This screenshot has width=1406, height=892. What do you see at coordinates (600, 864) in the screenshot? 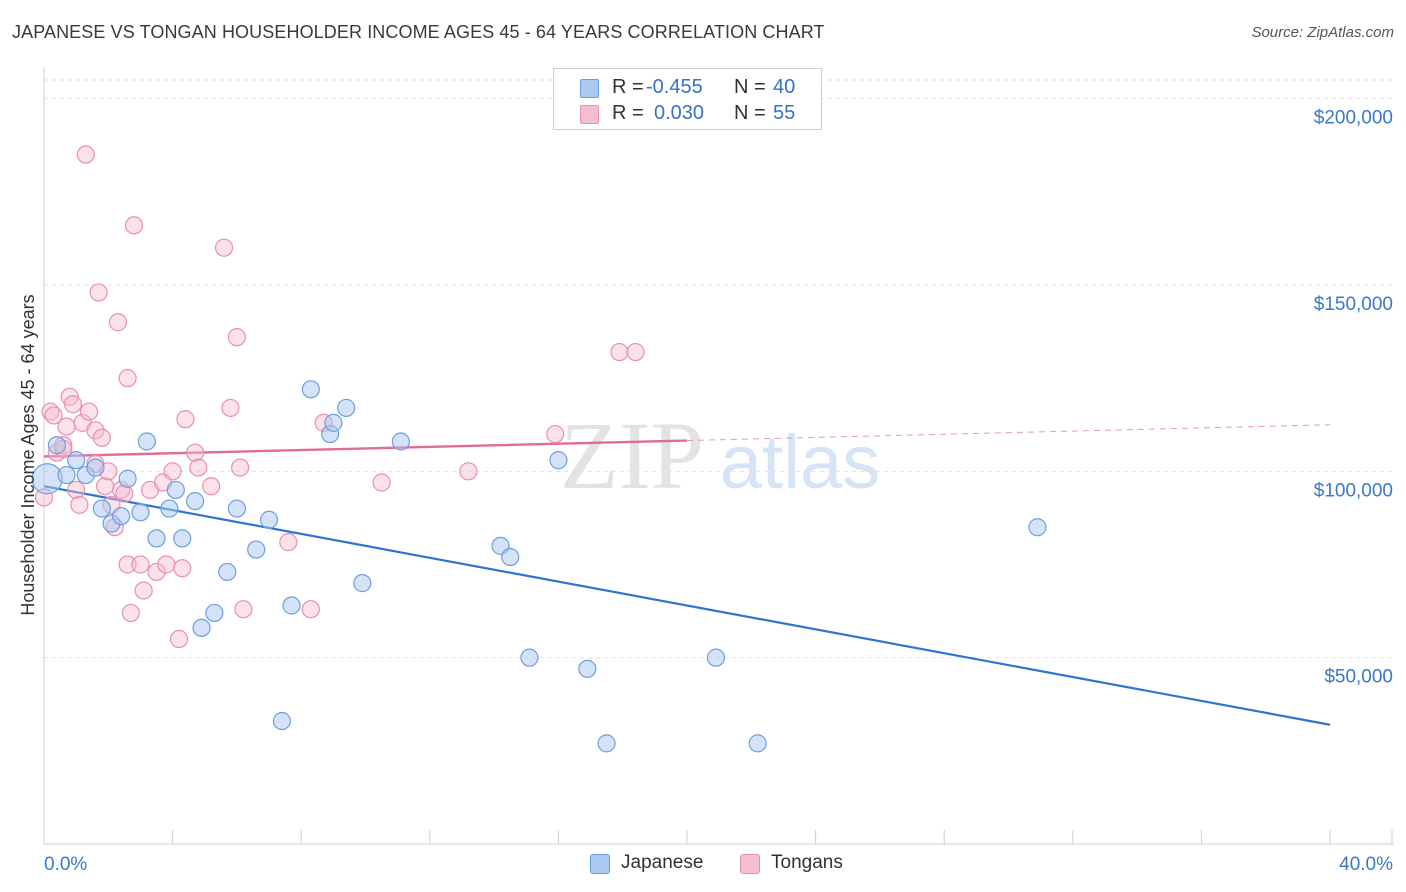
I see `japanese-legend-swatch` at bounding box center [600, 864].